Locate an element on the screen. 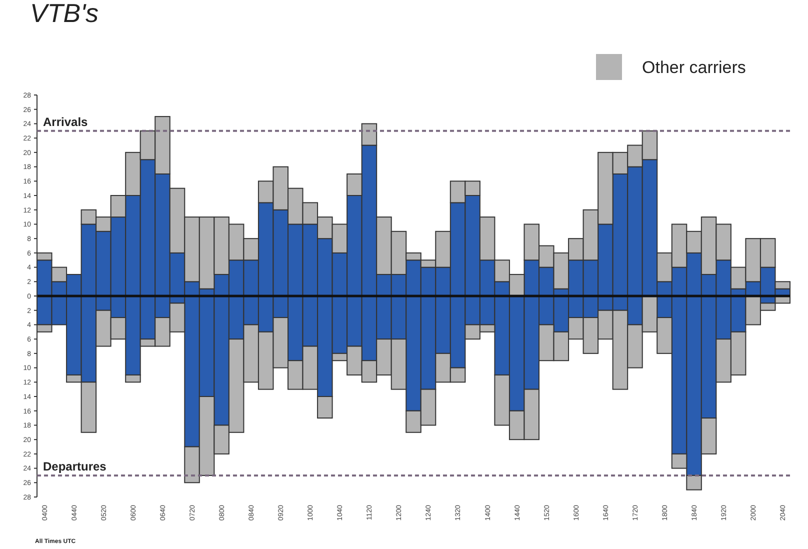 The height and width of the screenshot is (549, 808). ref-line-label: Arrivals is located at coordinates (65, 121).